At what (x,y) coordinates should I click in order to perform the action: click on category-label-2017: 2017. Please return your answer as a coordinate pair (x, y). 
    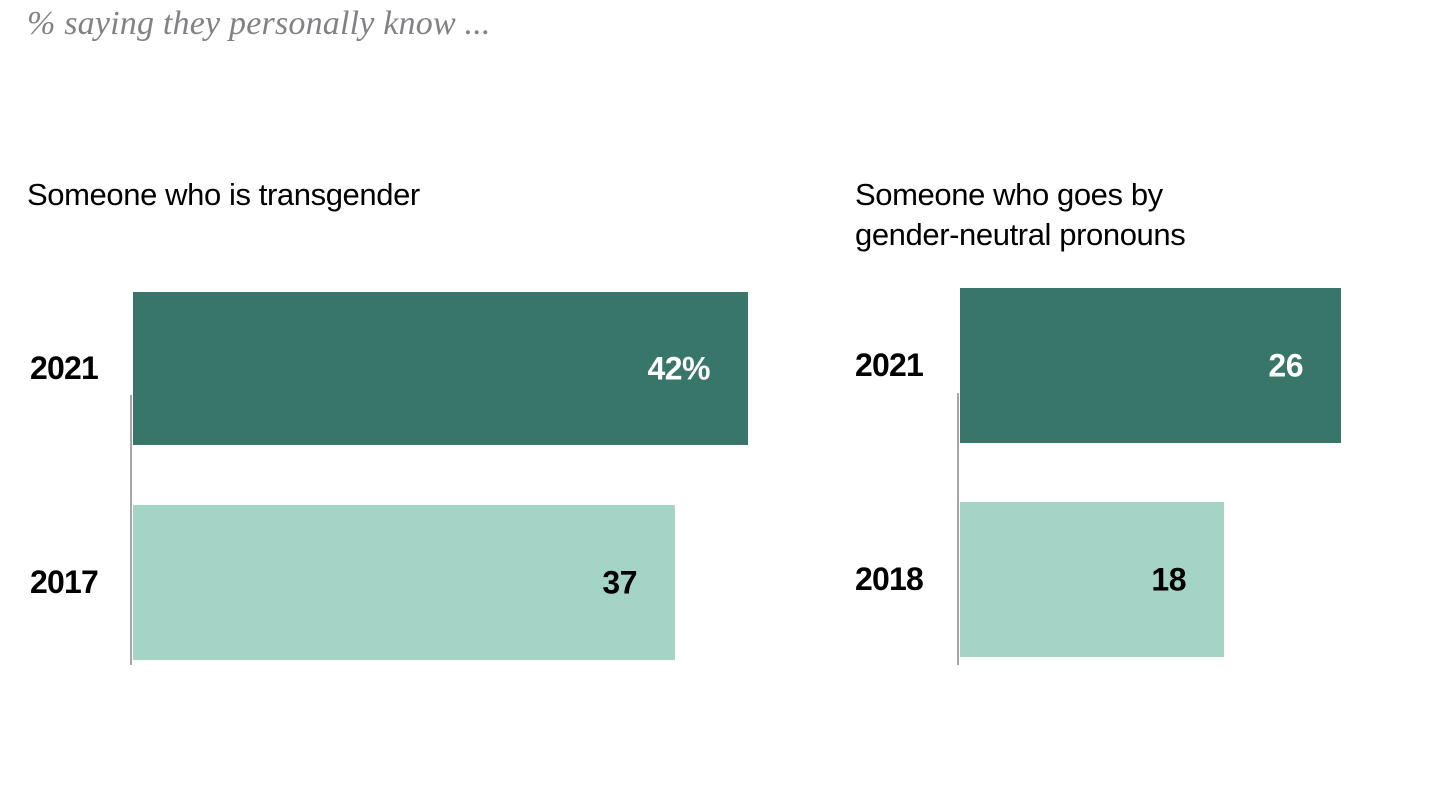
    Looking at the image, I should click on (64, 582).